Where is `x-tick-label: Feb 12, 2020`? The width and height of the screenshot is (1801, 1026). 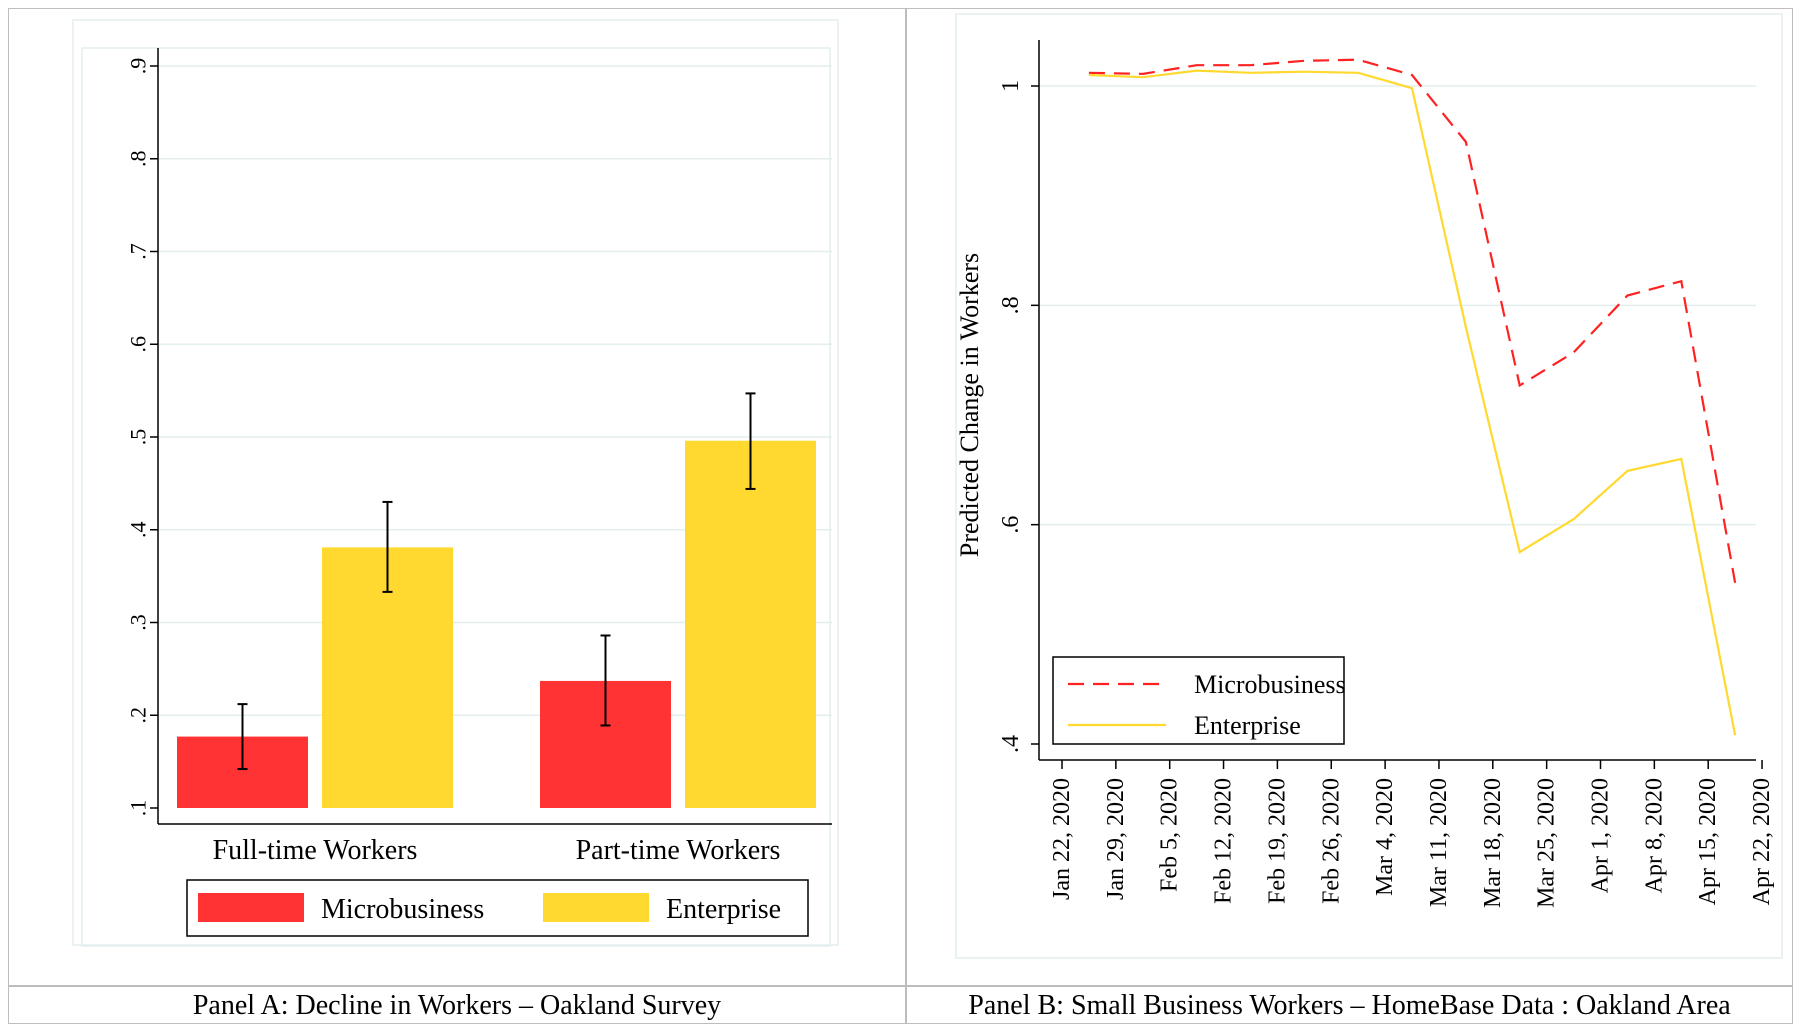 x-tick-label: Feb 12, 2020 is located at coordinates (1224, 841).